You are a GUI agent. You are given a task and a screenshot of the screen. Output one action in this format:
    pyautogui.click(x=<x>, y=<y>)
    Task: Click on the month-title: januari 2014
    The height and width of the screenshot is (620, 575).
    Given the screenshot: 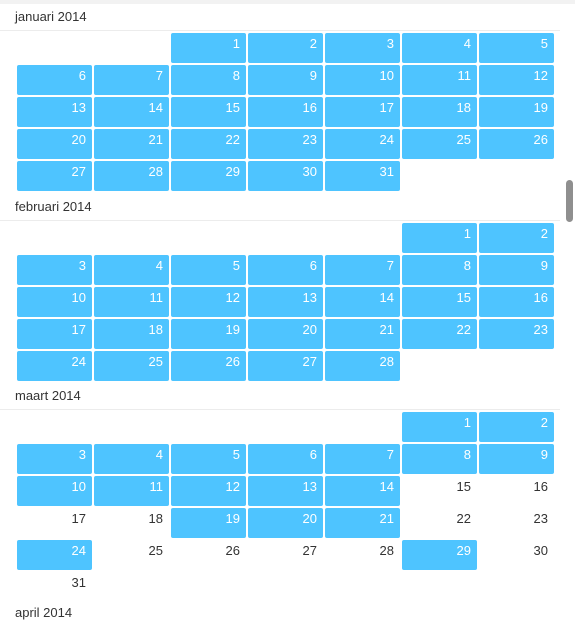 What is the action you would take?
    pyautogui.click(x=51, y=16)
    